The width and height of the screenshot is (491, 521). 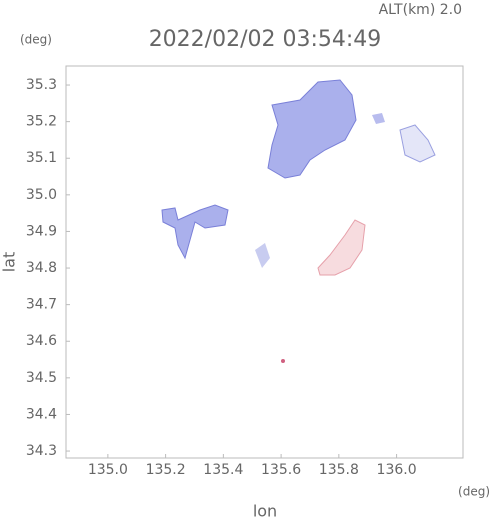 I want to click on x-tick-label: 135.0, so click(x=108, y=470).